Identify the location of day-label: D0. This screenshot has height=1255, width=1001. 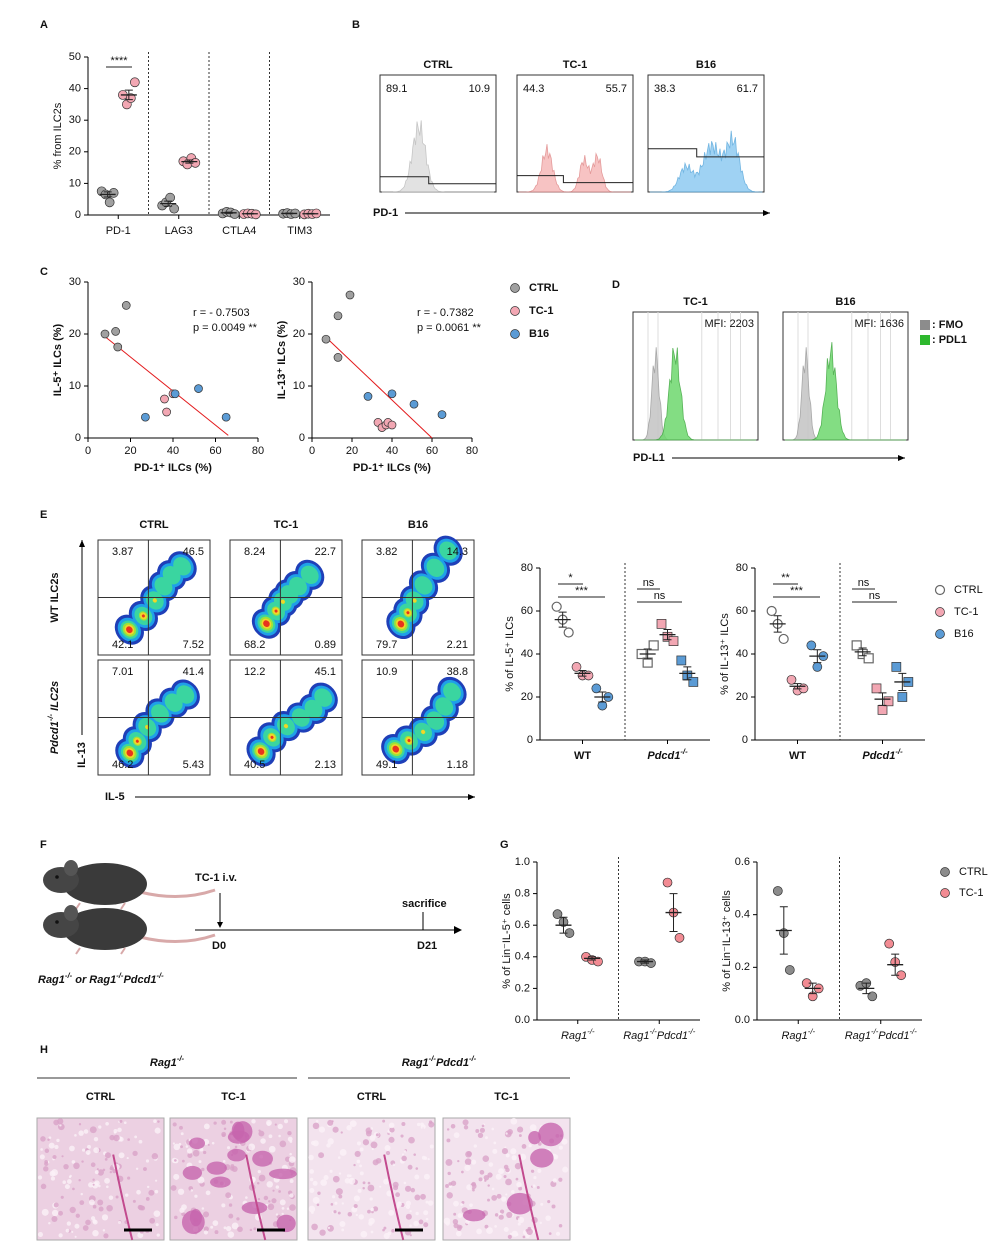
(219, 946).